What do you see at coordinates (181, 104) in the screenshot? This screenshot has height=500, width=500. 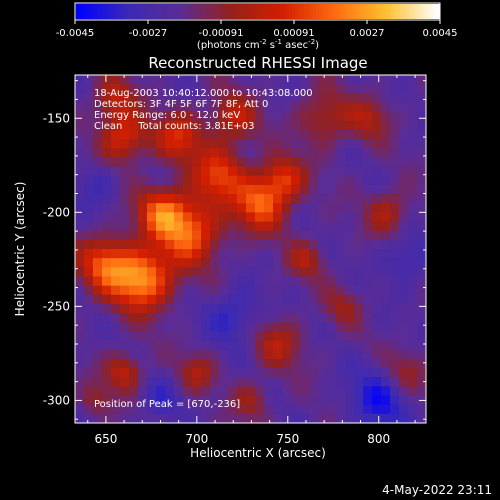 I see `annotation-detectors: Detectors: 3F 4F 5F 6F 7F 8F, Att 0` at bounding box center [181, 104].